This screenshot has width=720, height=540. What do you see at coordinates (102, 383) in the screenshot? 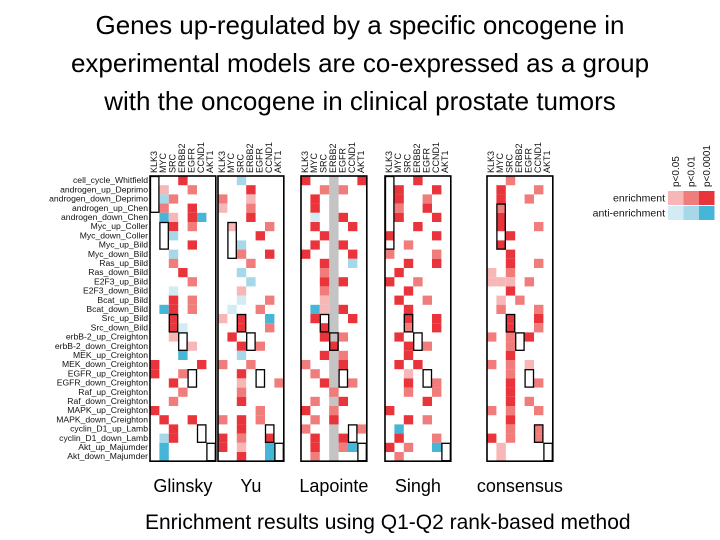
I see `gene-set-label: EGFR_down_Creighton` at bounding box center [102, 383].